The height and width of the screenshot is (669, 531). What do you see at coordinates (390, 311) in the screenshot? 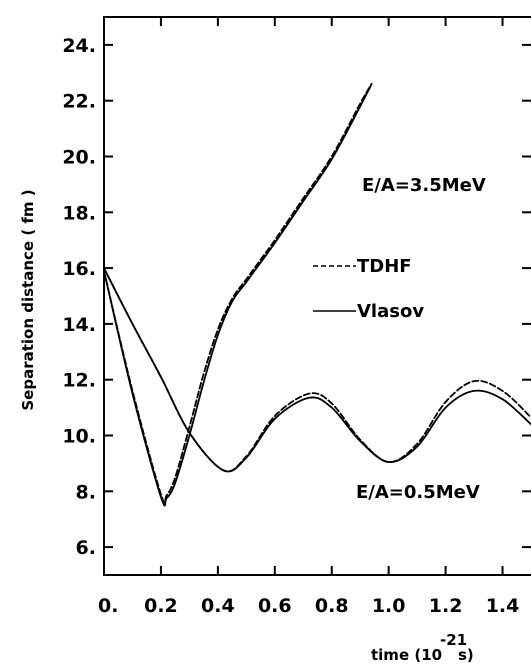
I see `legend-label-vlasov: Vlasov` at bounding box center [390, 311].